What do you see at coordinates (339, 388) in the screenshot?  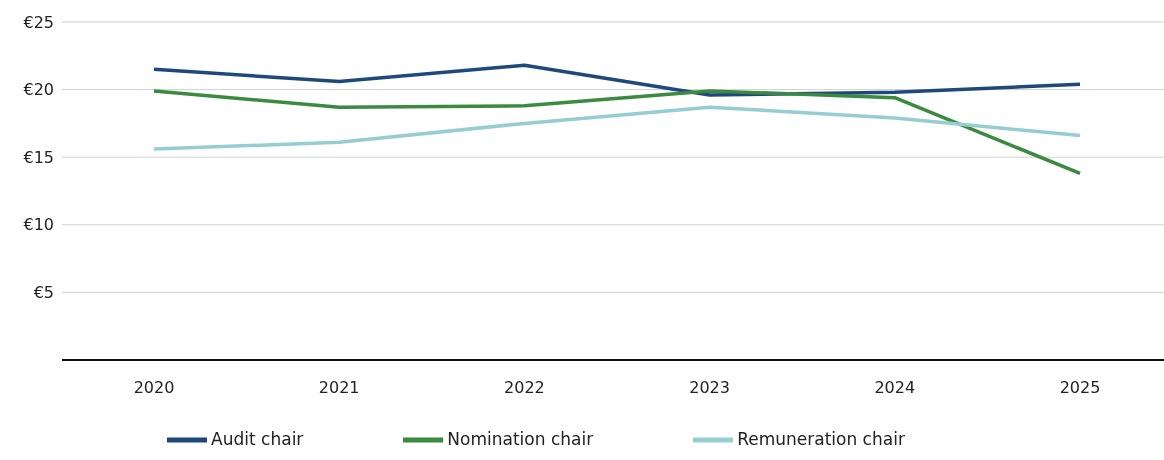 I see `x-tick-label: 2021` at bounding box center [339, 388].